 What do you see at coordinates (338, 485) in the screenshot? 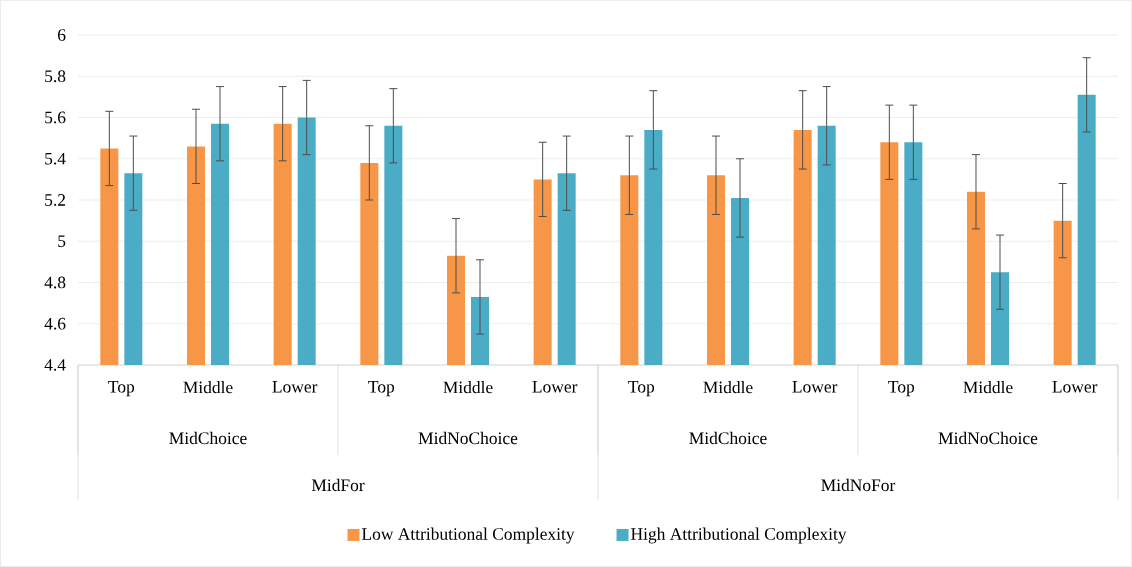
I see `text: MidFor` at bounding box center [338, 485].